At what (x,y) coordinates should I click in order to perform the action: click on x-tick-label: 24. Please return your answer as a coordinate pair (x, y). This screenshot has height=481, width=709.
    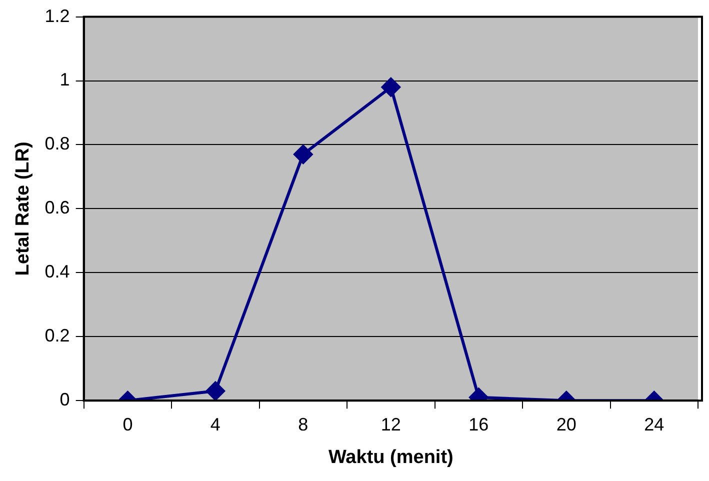
    Looking at the image, I should click on (654, 424).